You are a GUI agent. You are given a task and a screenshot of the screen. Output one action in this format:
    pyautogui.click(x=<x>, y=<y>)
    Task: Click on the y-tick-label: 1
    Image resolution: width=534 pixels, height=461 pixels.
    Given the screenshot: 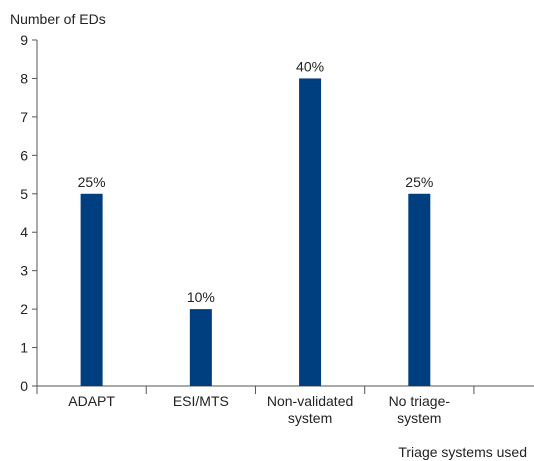 What is the action you would take?
    pyautogui.click(x=24, y=348)
    